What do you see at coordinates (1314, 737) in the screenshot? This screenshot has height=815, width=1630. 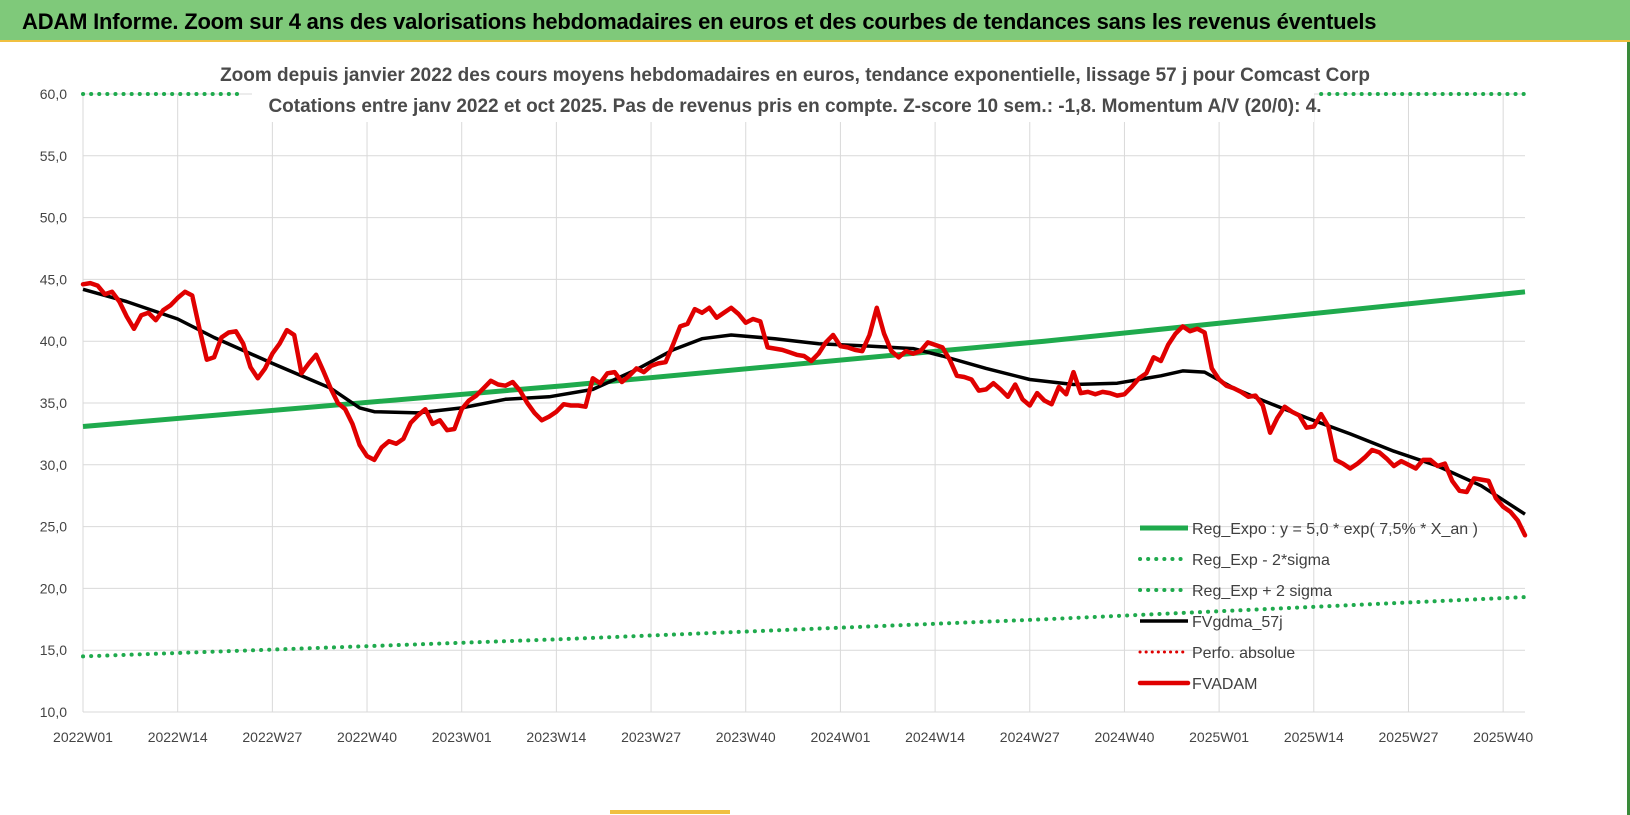 I see `x-tick-label: 2025W14` at bounding box center [1314, 737].